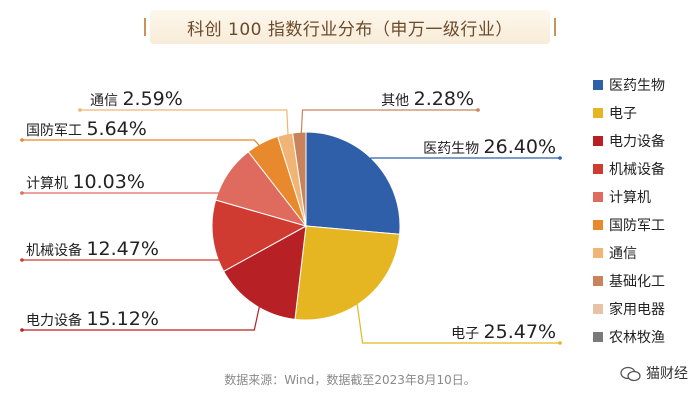 The height and width of the screenshot is (405, 700). What do you see at coordinates (630, 374) in the screenshot?
I see `wechat-icon` at bounding box center [630, 374].